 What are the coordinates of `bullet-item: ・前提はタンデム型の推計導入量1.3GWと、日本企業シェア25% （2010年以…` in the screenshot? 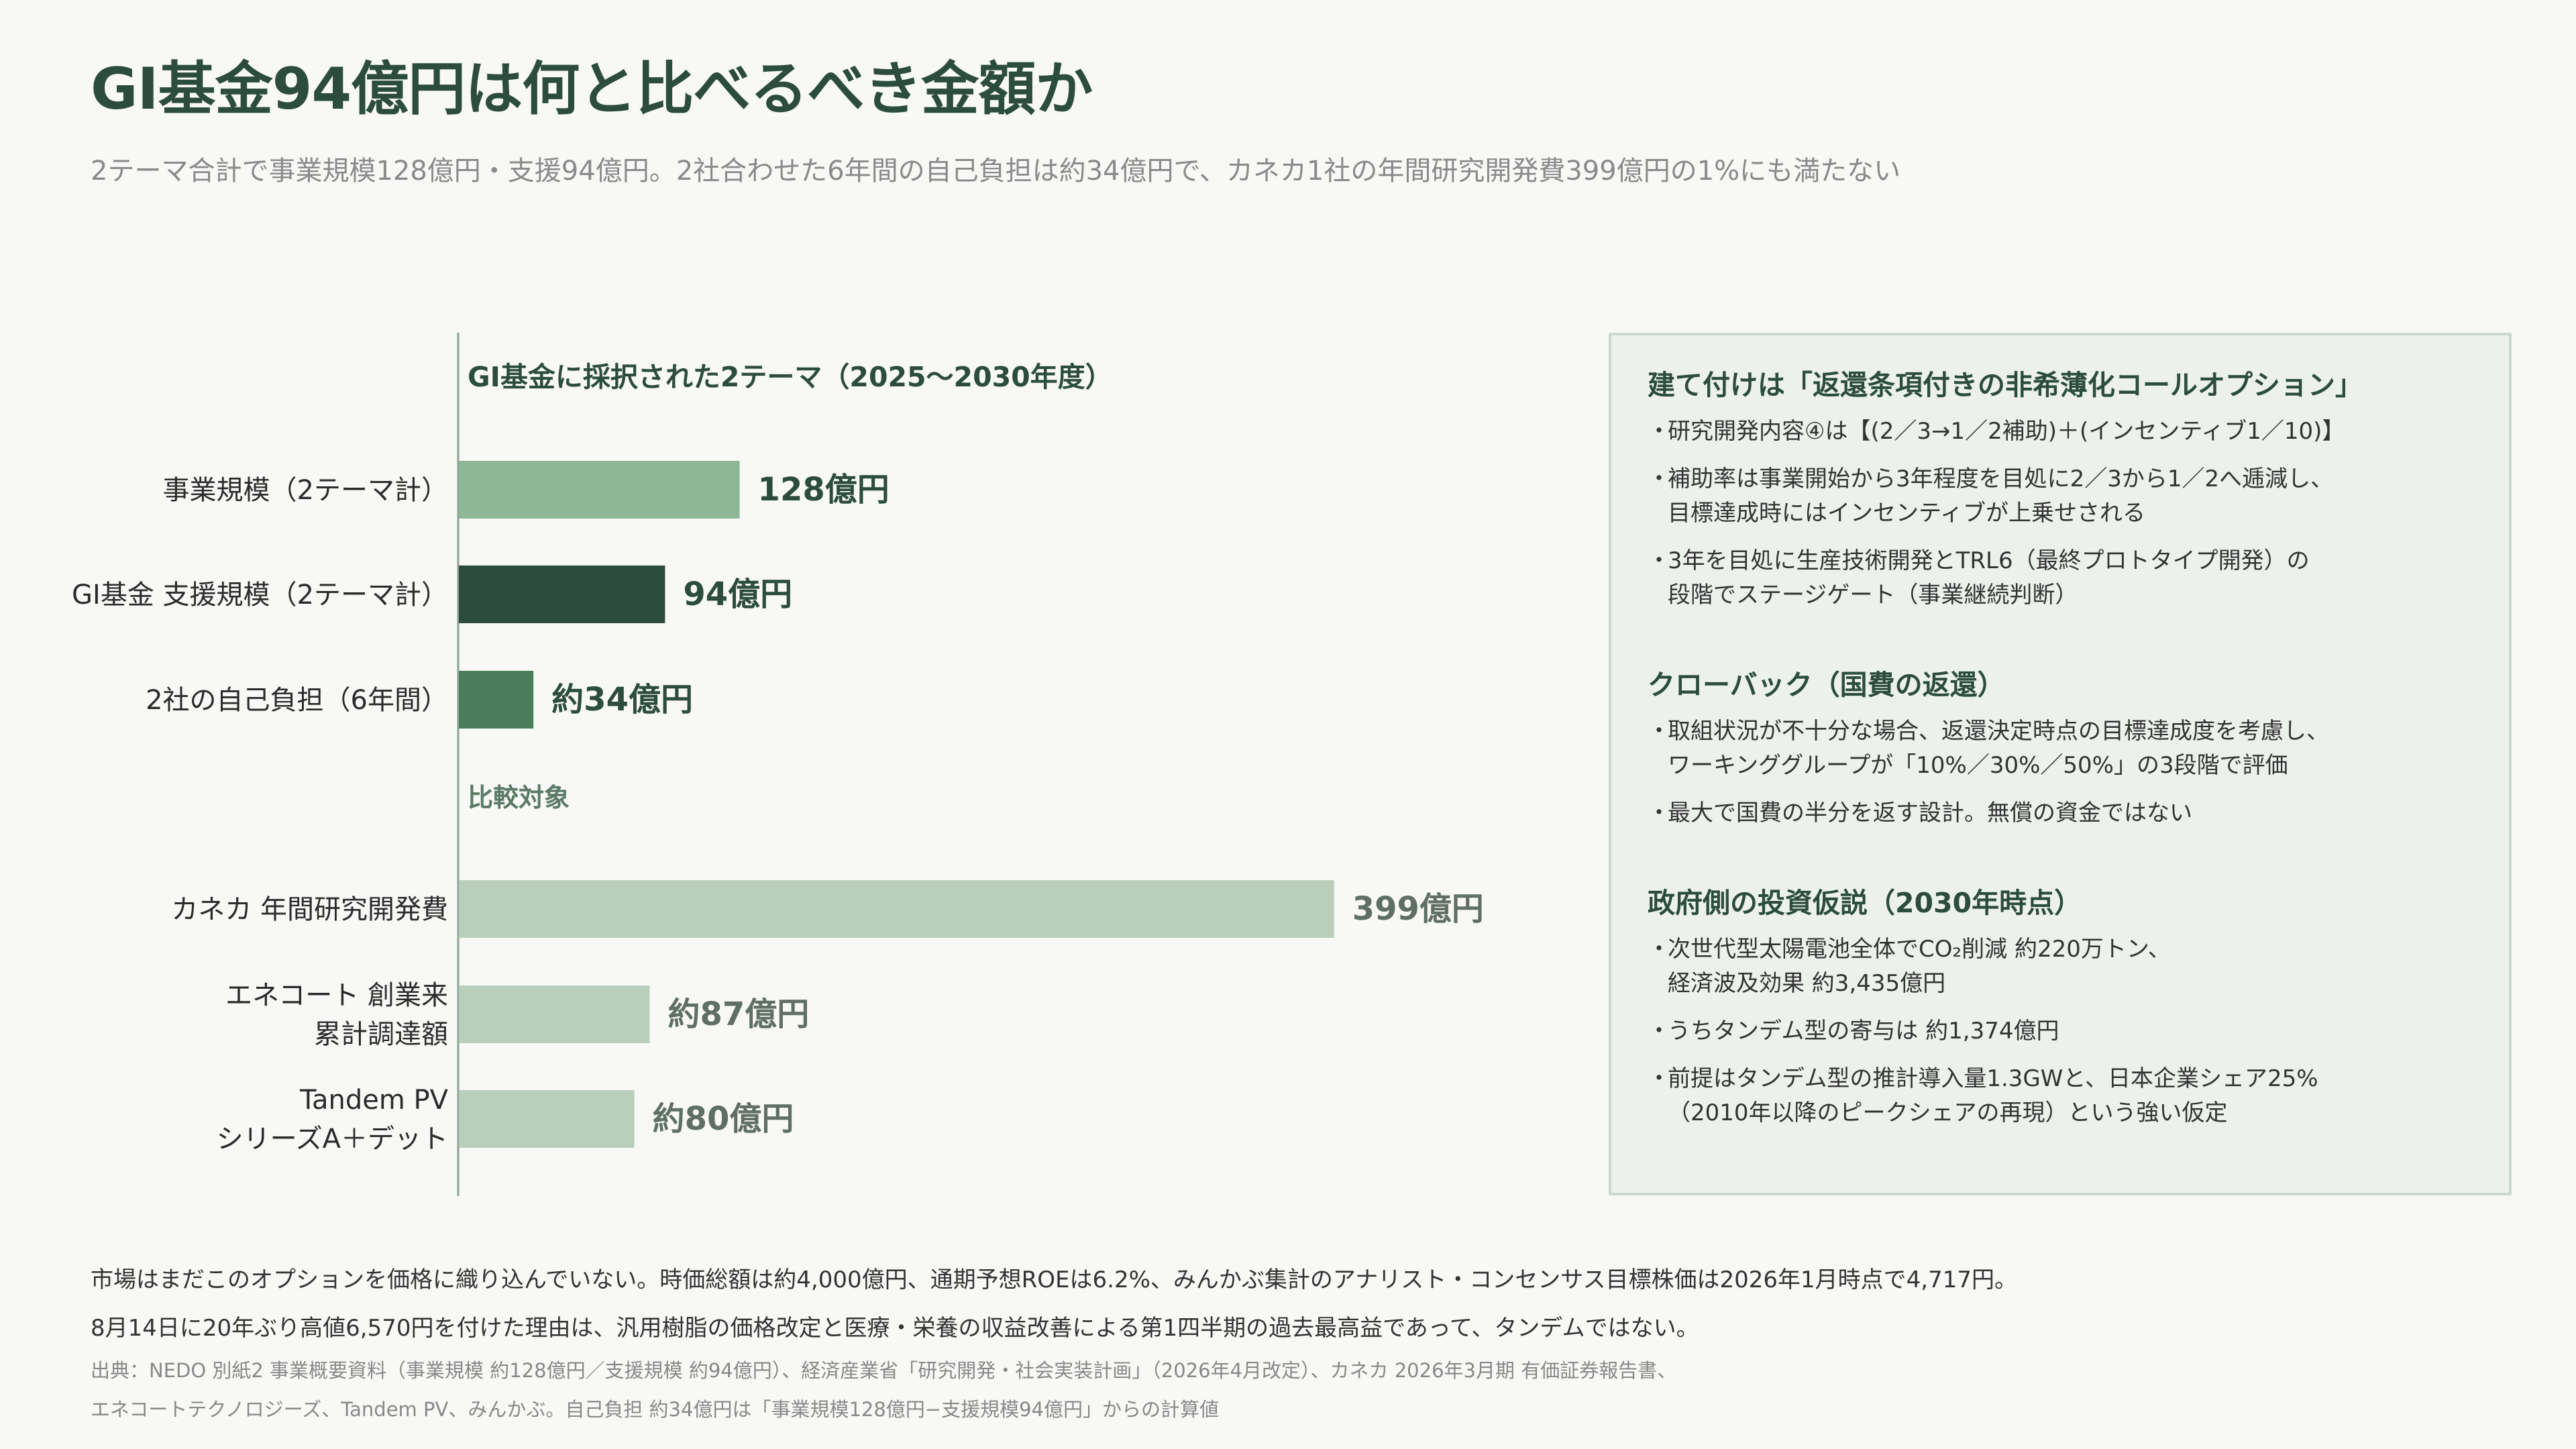 It's located at (2065, 1096).